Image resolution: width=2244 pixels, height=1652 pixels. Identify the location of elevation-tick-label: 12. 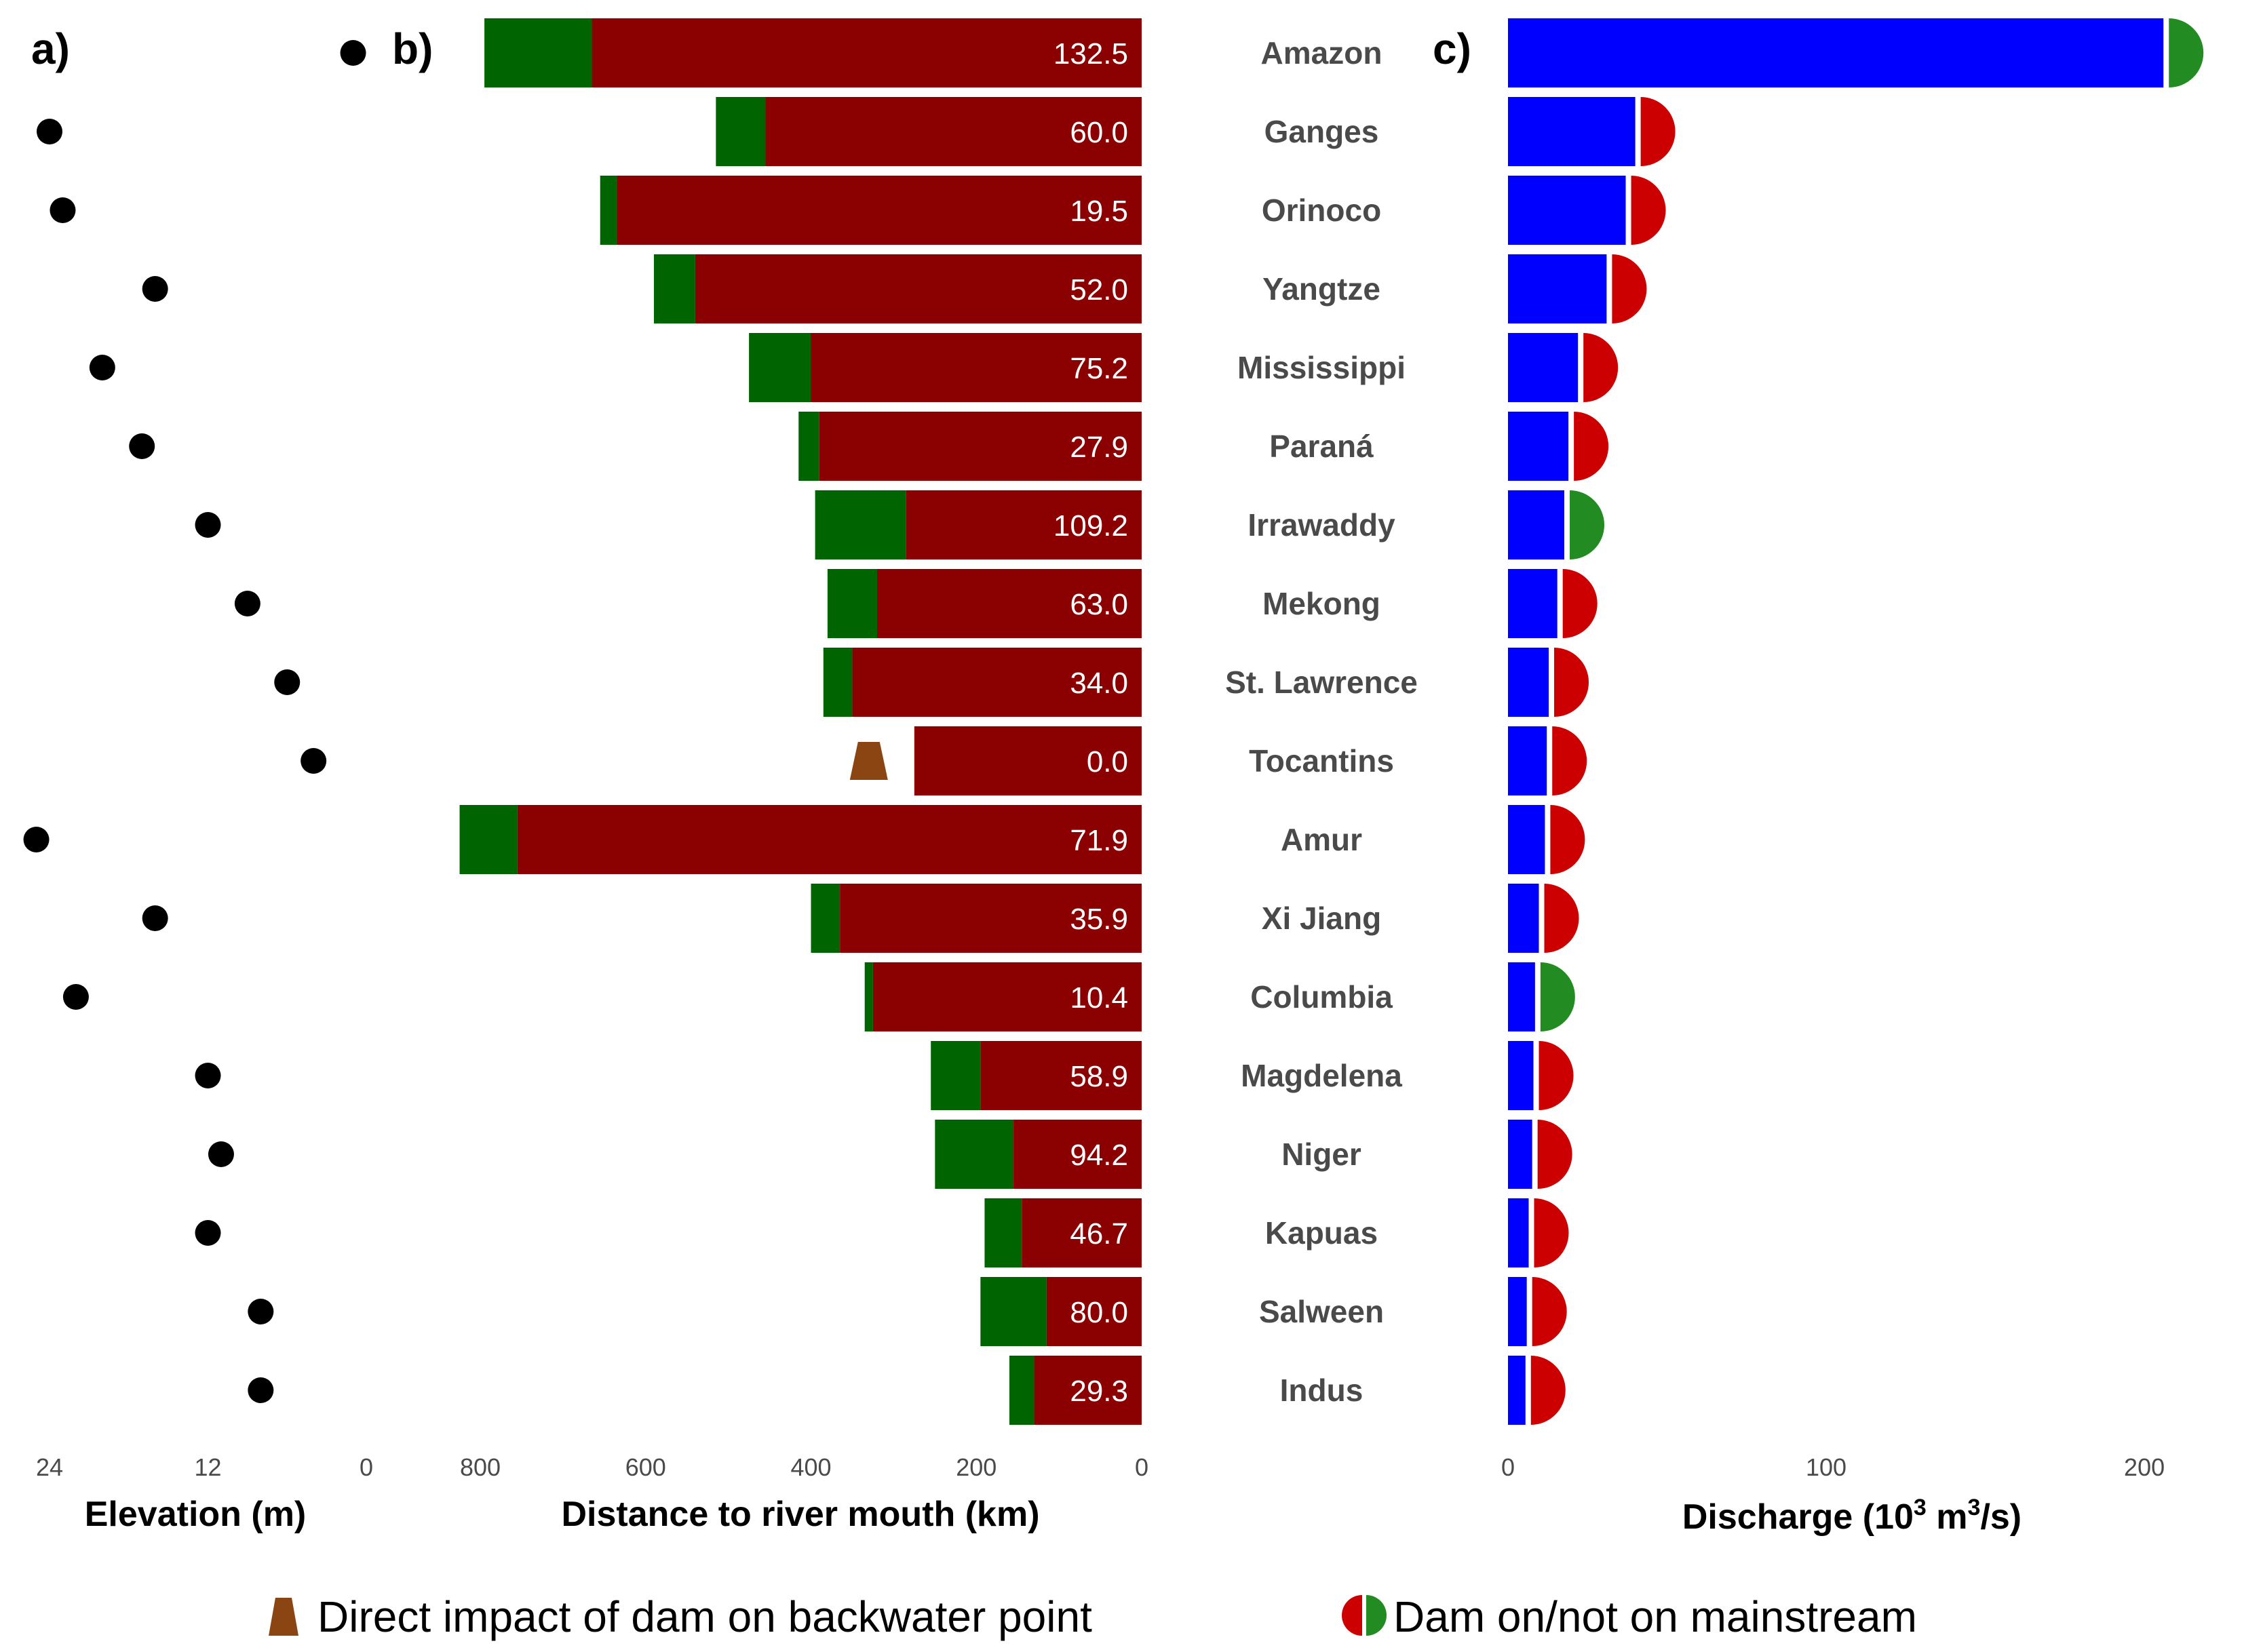
(207, 1467).